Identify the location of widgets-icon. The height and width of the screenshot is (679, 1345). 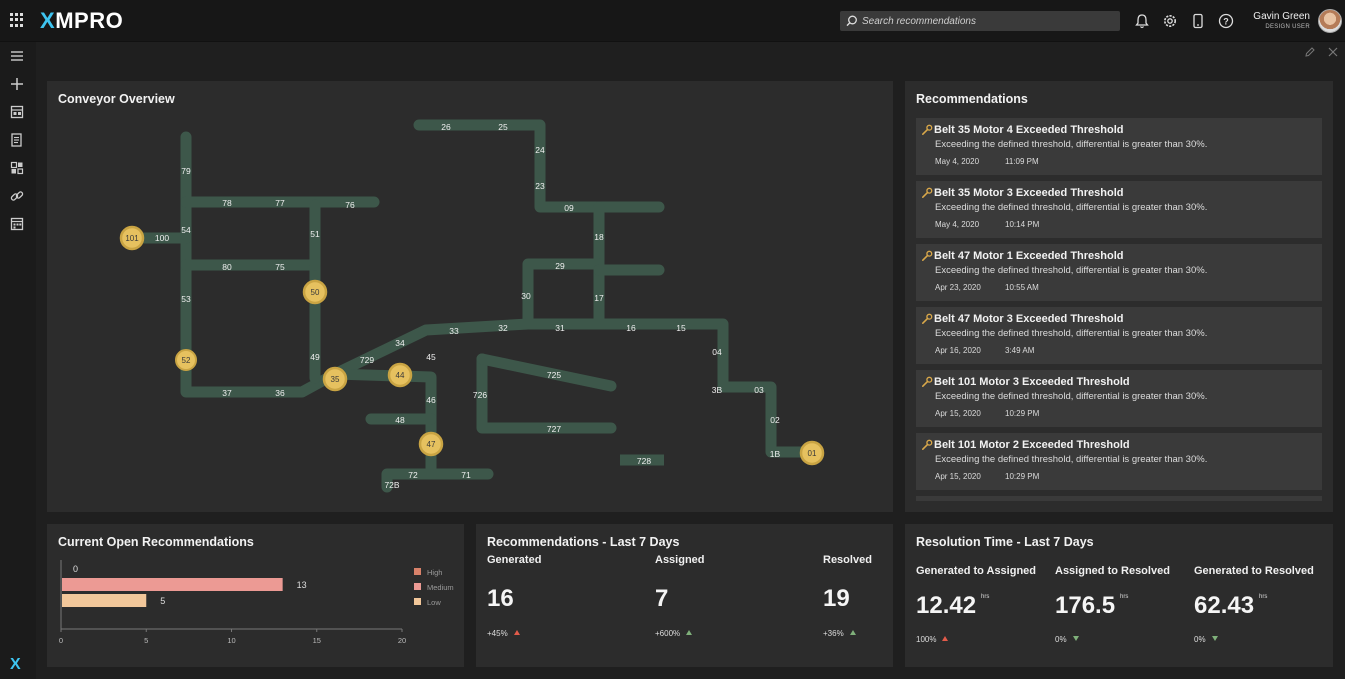
(17, 168).